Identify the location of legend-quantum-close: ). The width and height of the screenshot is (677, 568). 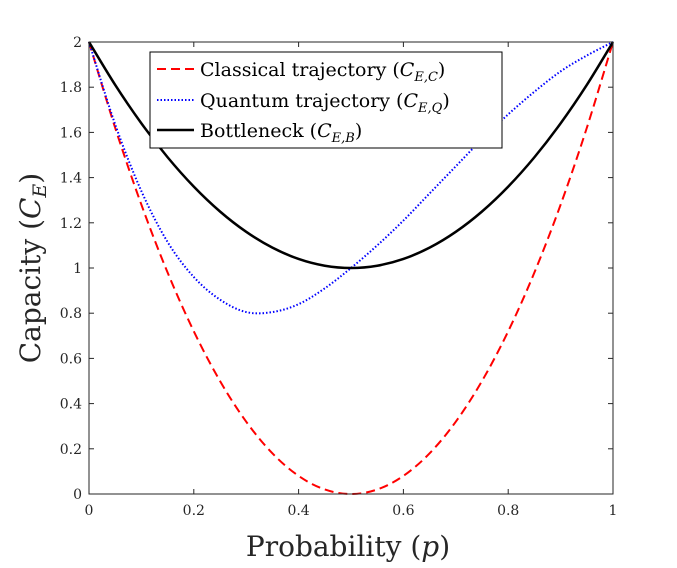
(445, 101).